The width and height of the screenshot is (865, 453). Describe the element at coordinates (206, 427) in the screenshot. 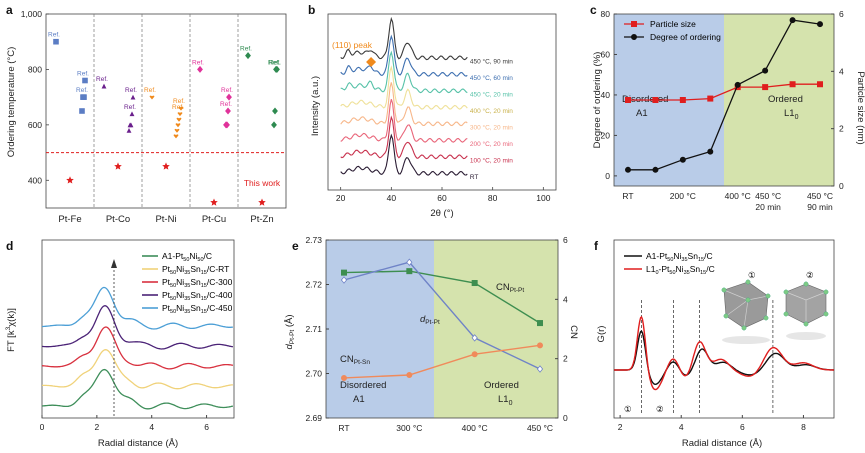

I see `panel-d-xtick-label: 6` at that location.